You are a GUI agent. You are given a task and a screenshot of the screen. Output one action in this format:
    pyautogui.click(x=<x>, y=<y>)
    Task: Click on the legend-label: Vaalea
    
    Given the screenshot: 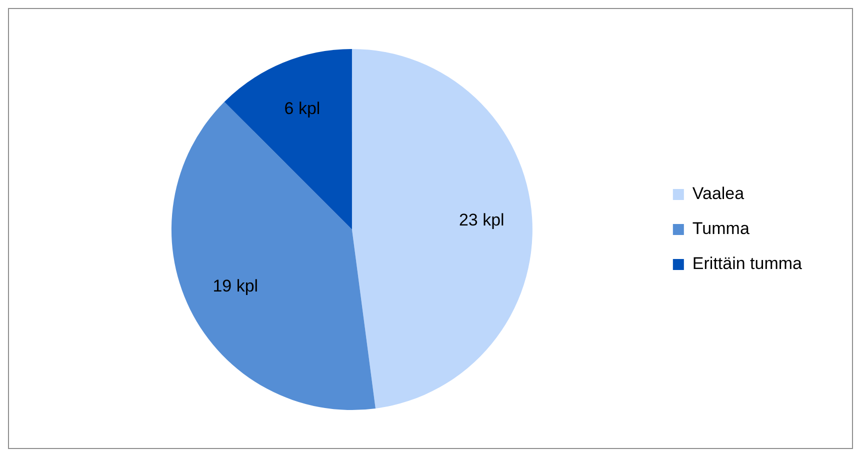 What is the action you would take?
    pyautogui.click(x=718, y=194)
    